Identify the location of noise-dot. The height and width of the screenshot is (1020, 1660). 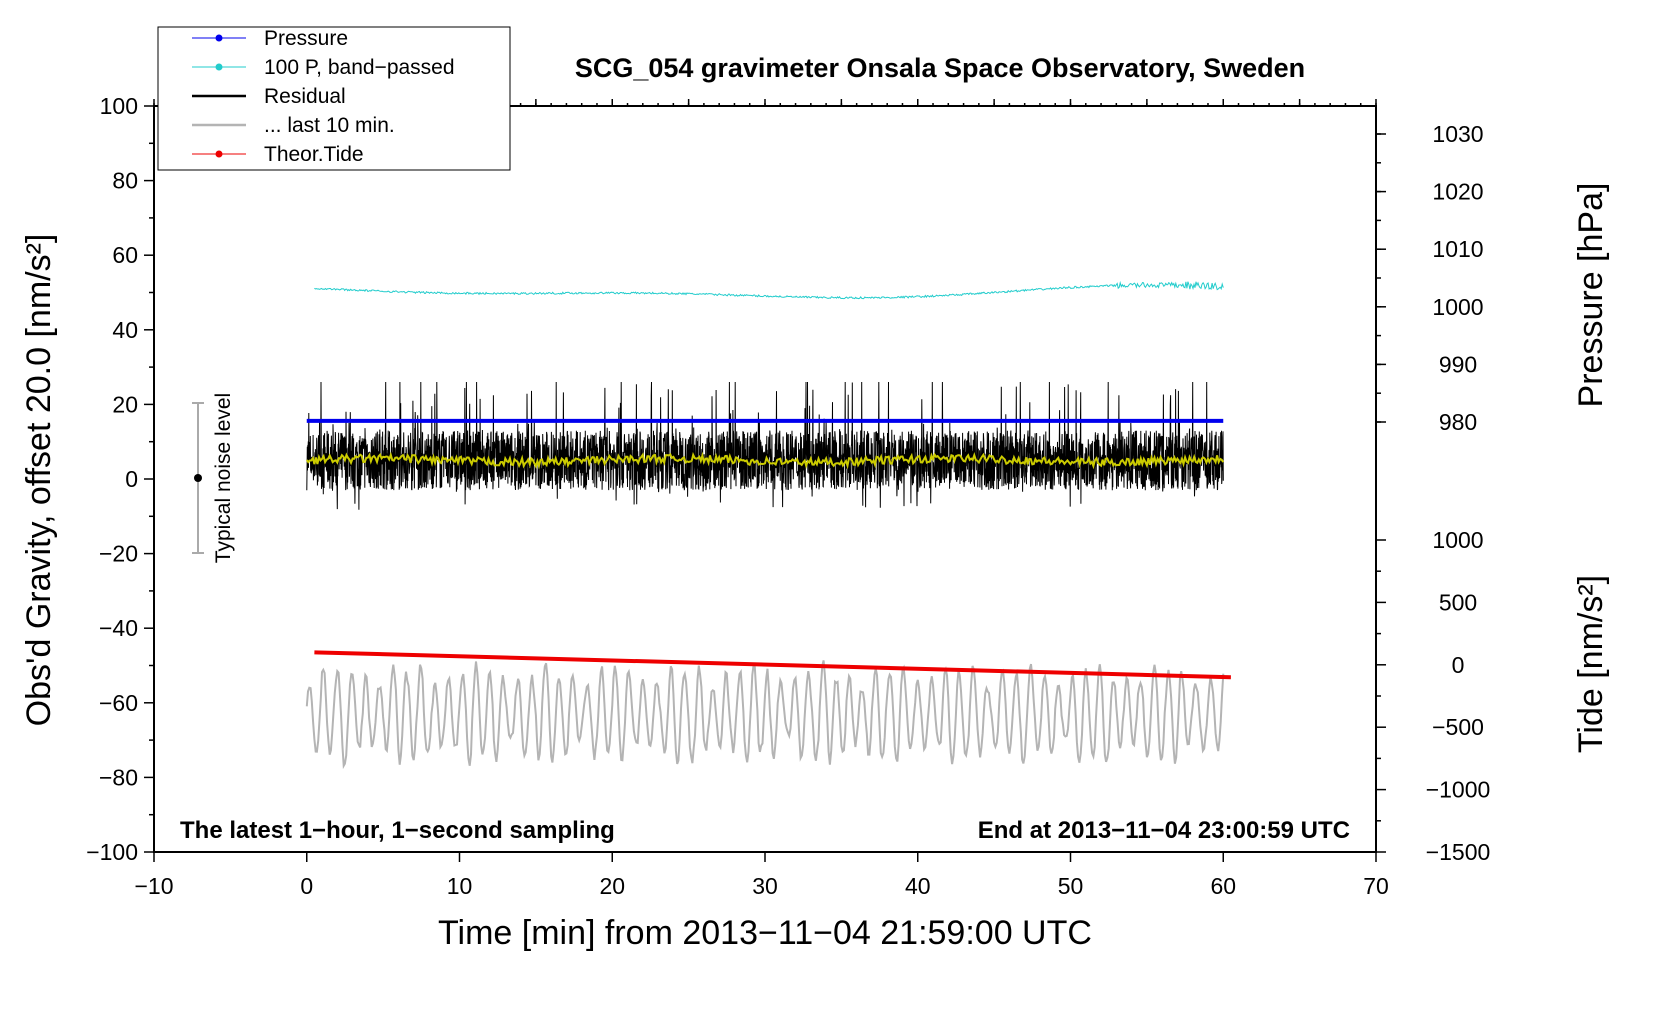
(198, 478).